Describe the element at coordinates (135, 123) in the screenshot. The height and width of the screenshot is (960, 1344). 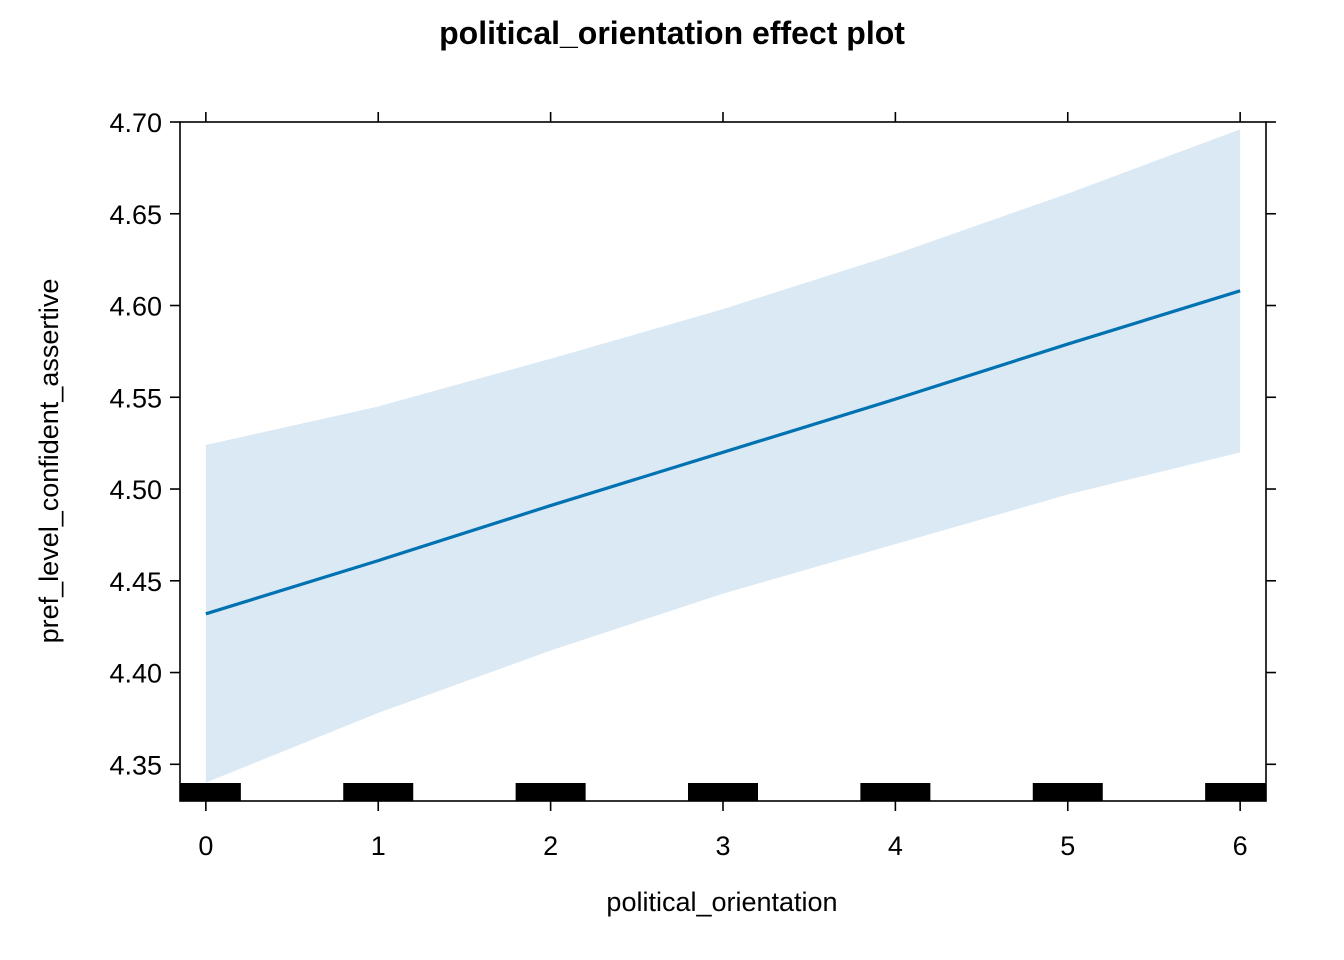
I see `y-tick-label: 4.70` at that location.